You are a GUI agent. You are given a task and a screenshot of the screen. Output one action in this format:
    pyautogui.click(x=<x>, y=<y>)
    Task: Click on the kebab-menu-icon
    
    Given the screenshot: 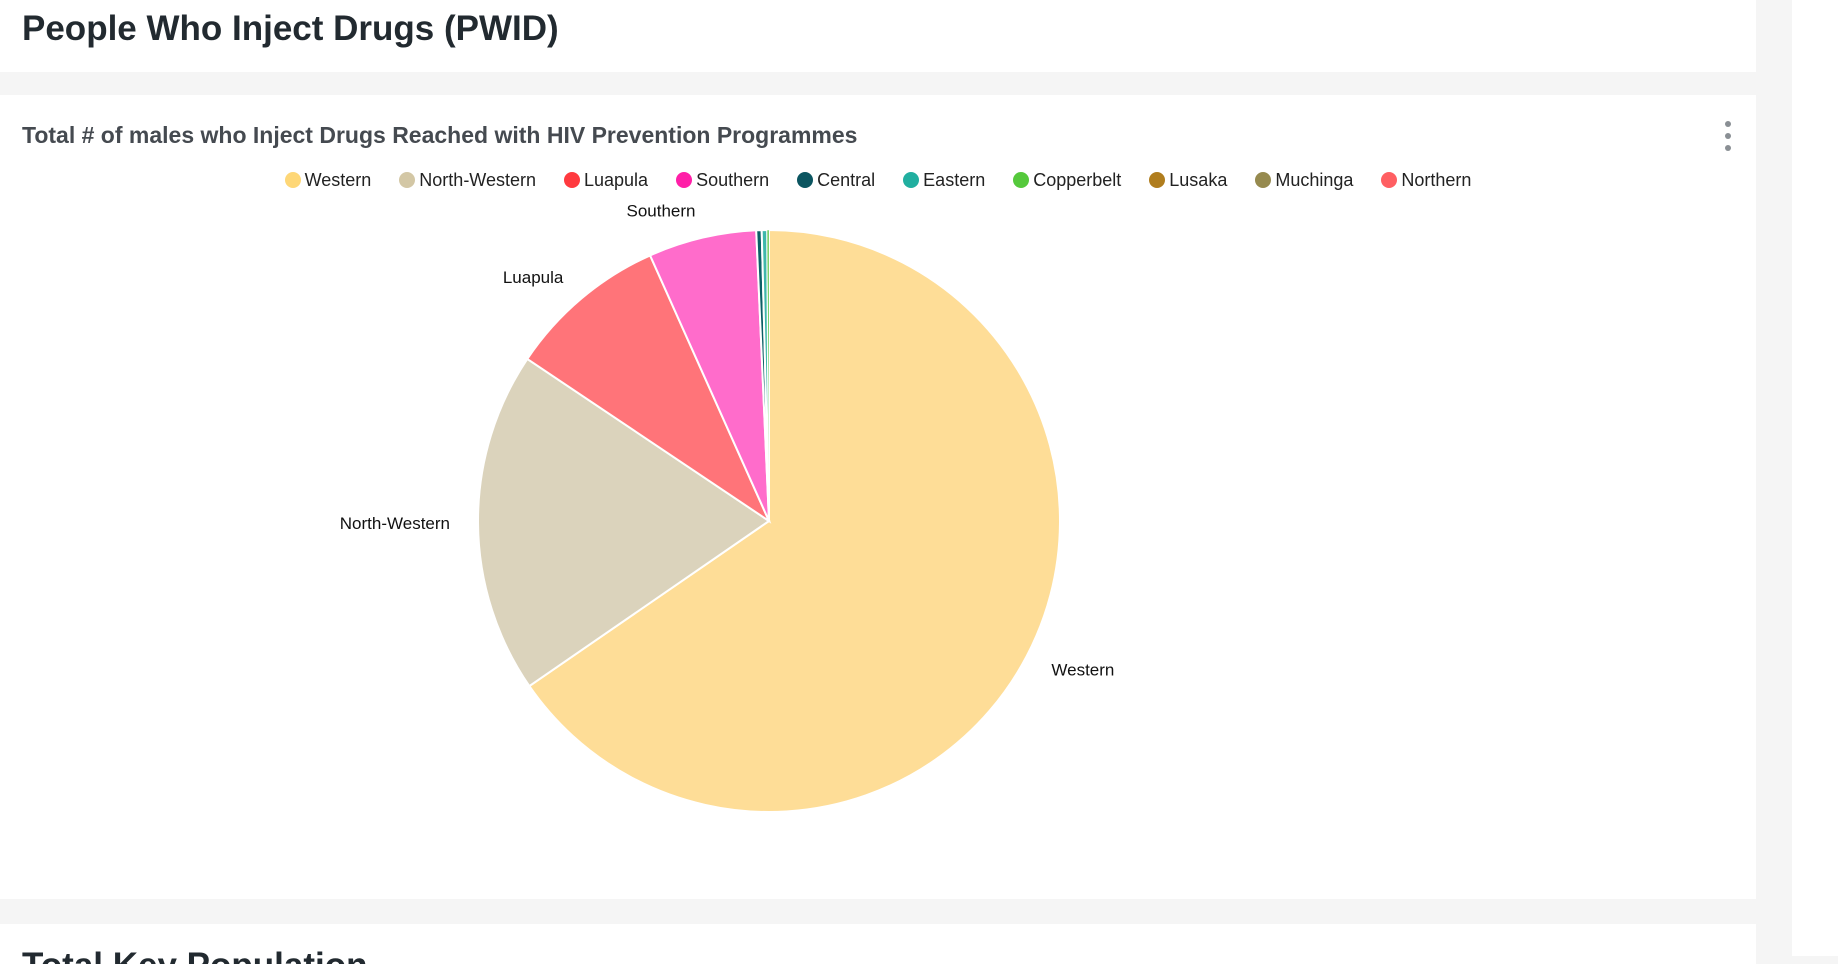 What is the action you would take?
    pyautogui.click(x=1728, y=136)
    